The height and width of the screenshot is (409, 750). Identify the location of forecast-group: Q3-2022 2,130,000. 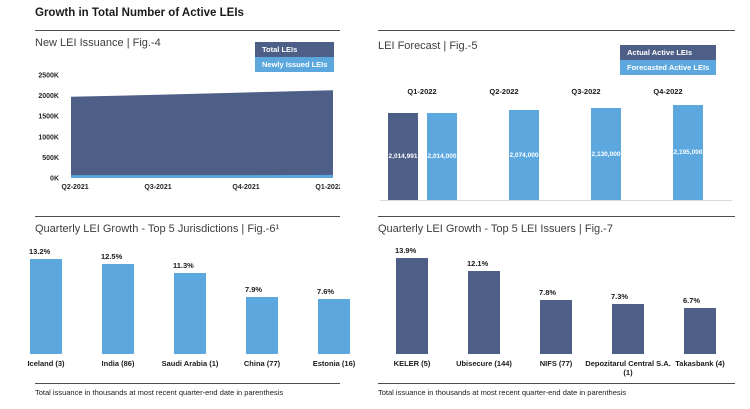
(586, 147).